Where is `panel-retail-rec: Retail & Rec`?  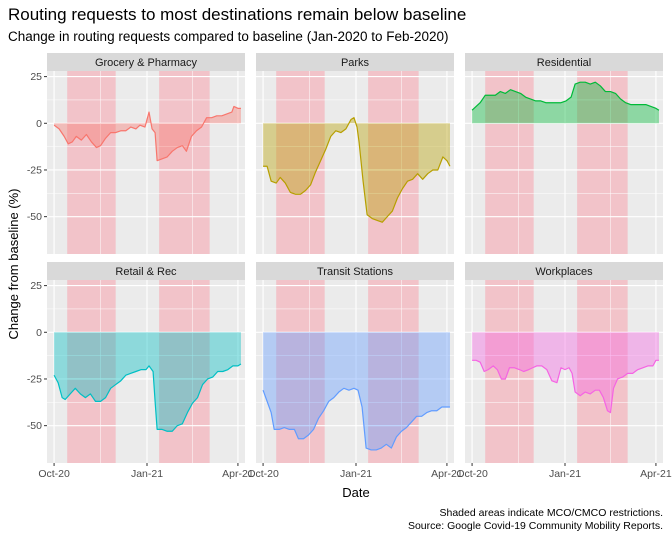
panel-retail-rec: Retail & Rec is located at coordinates (146, 362).